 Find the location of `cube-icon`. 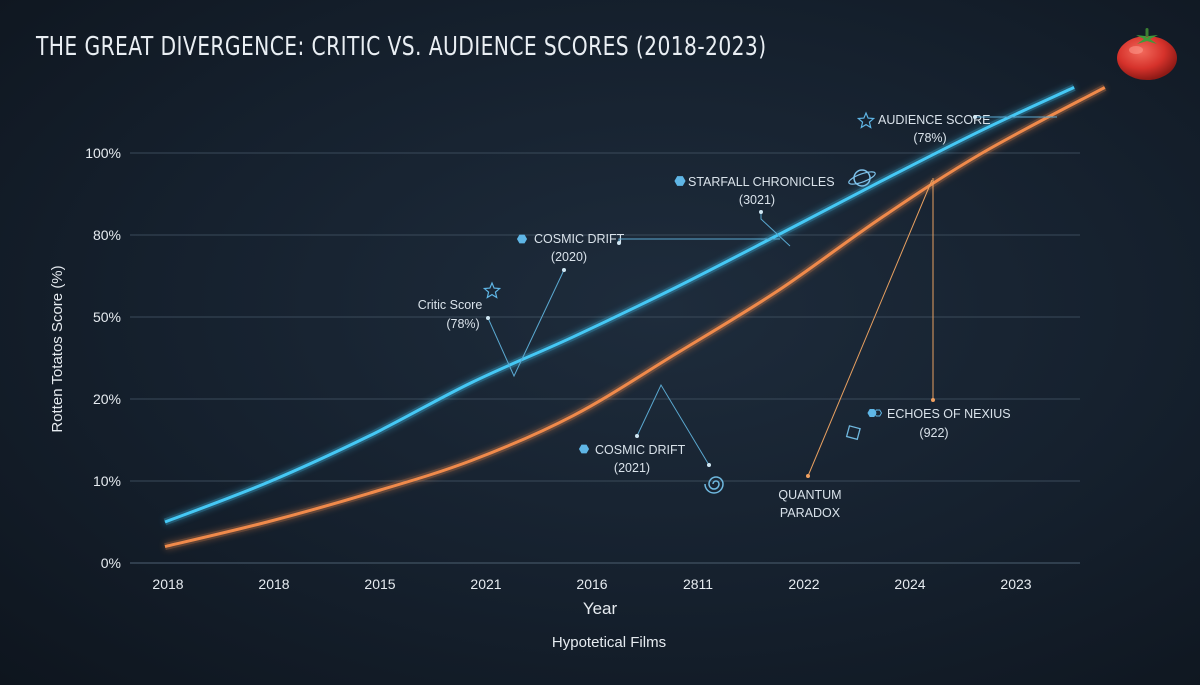

cube-icon is located at coordinates (853, 433).